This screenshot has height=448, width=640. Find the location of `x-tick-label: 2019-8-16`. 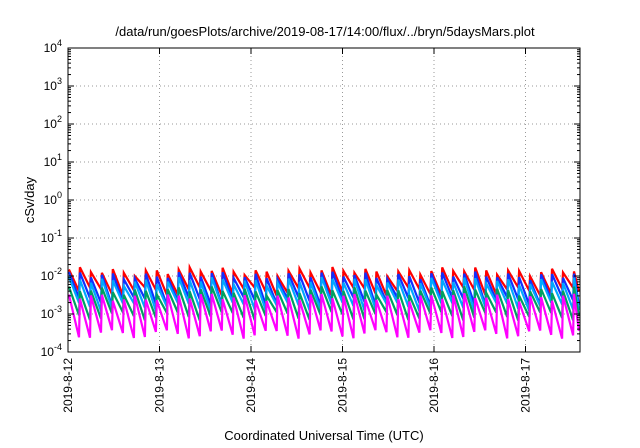

x-tick-label: 2019-8-16 is located at coordinates (434, 385).